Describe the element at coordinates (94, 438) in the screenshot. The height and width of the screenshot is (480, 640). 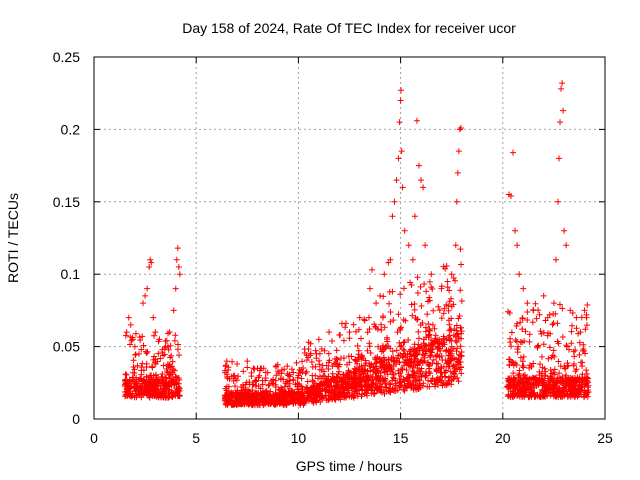
I see `x-tick-label: 0` at that location.